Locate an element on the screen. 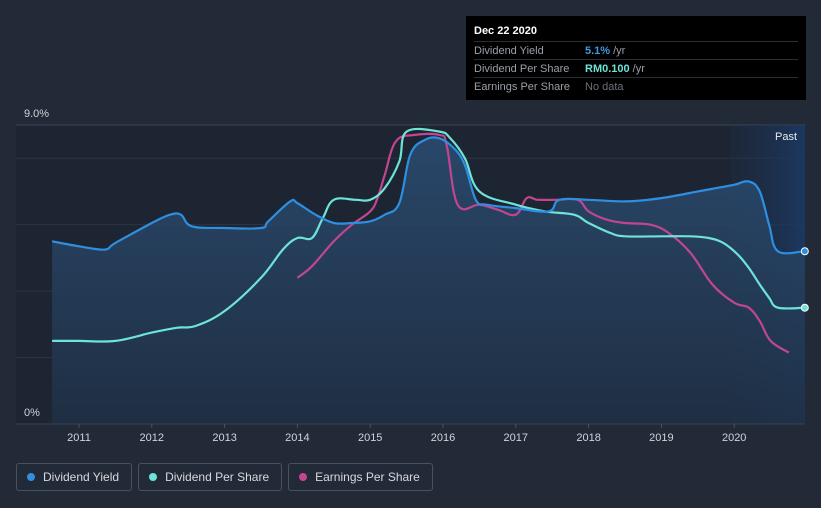 This screenshot has height=508, width=821. x-tick-label: 2017 is located at coordinates (516, 438).